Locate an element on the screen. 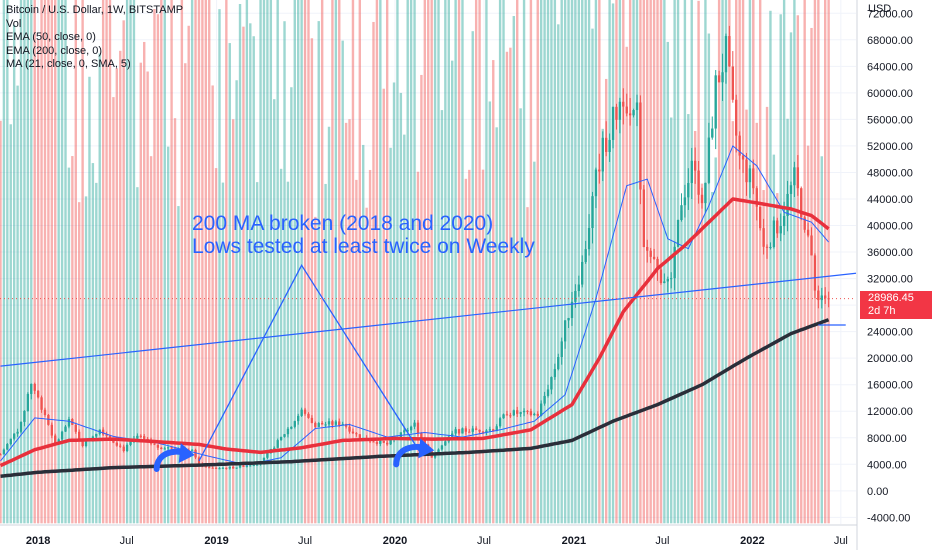 This screenshot has height=555, width=932. y-tick-label: 52000.00 is located at coordinates (890, 147).